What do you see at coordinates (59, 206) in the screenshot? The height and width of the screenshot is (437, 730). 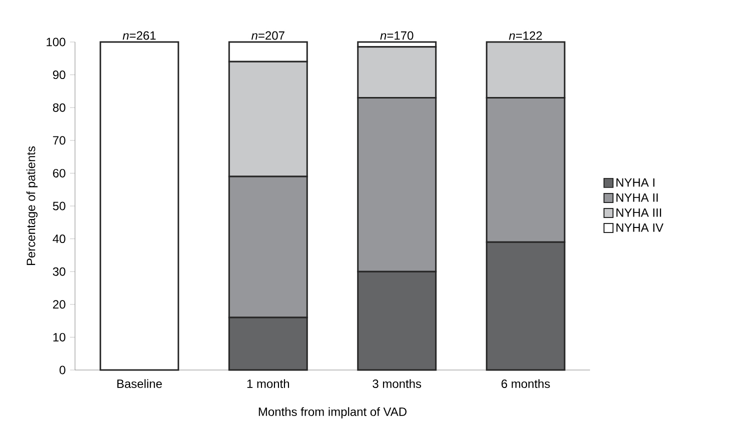 I see `y-tick-label: 50` at bounding box center [59, 206].